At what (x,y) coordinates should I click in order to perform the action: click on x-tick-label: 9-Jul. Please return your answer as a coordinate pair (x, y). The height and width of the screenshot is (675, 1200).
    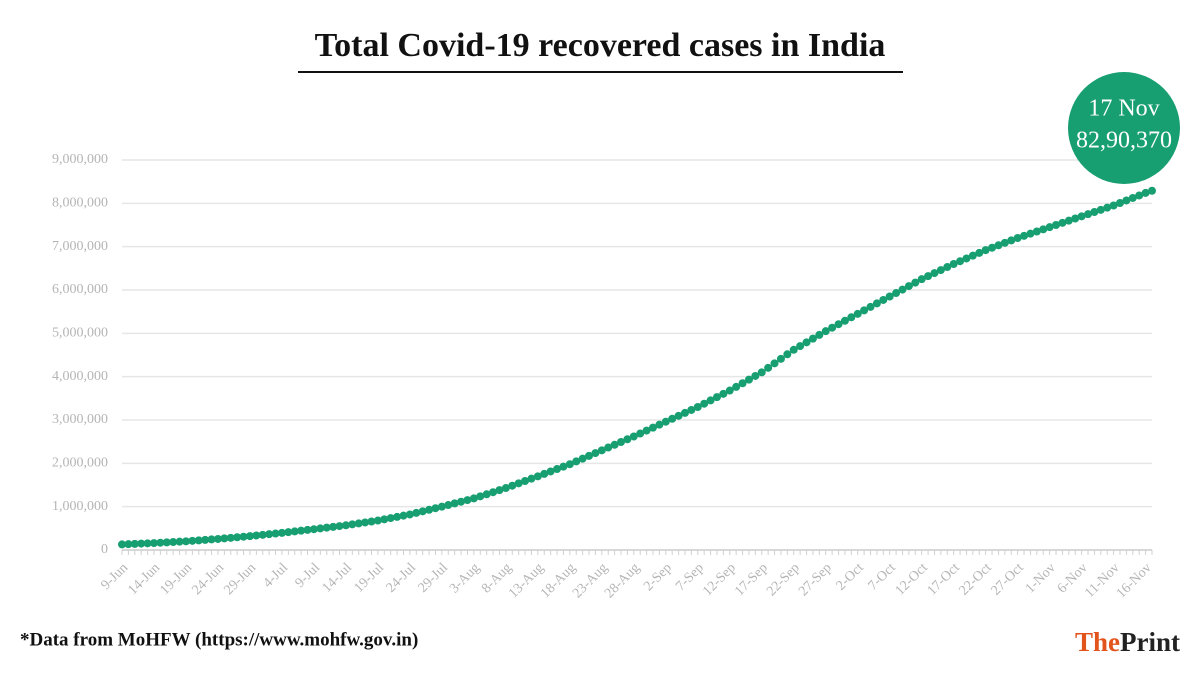
    Looking at the image, I should click on (308, 575).